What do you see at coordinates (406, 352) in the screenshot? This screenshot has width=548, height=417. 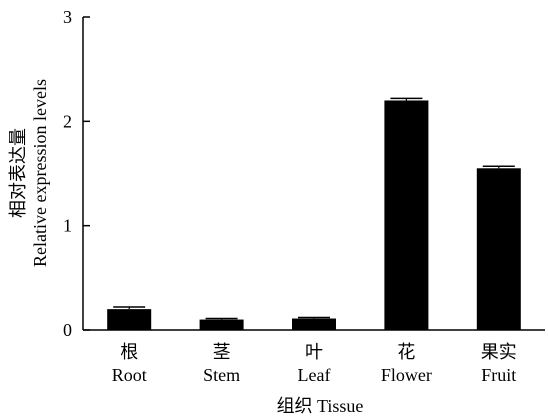 I see `x-tick-label-zh: 花` at bounding box center [406, 352].